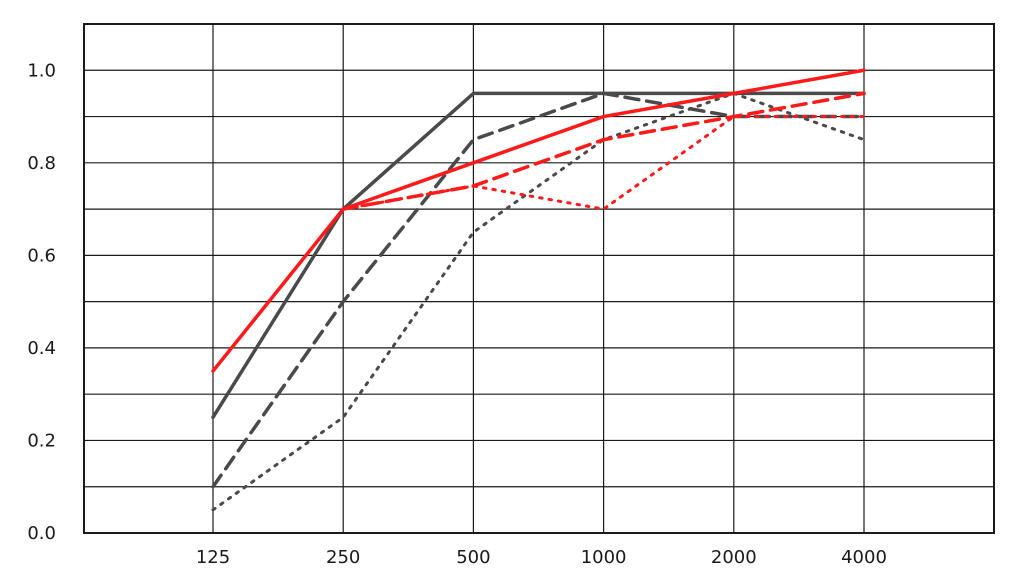  I want to click on y-tick-label: 0.8, so click(41, 163).